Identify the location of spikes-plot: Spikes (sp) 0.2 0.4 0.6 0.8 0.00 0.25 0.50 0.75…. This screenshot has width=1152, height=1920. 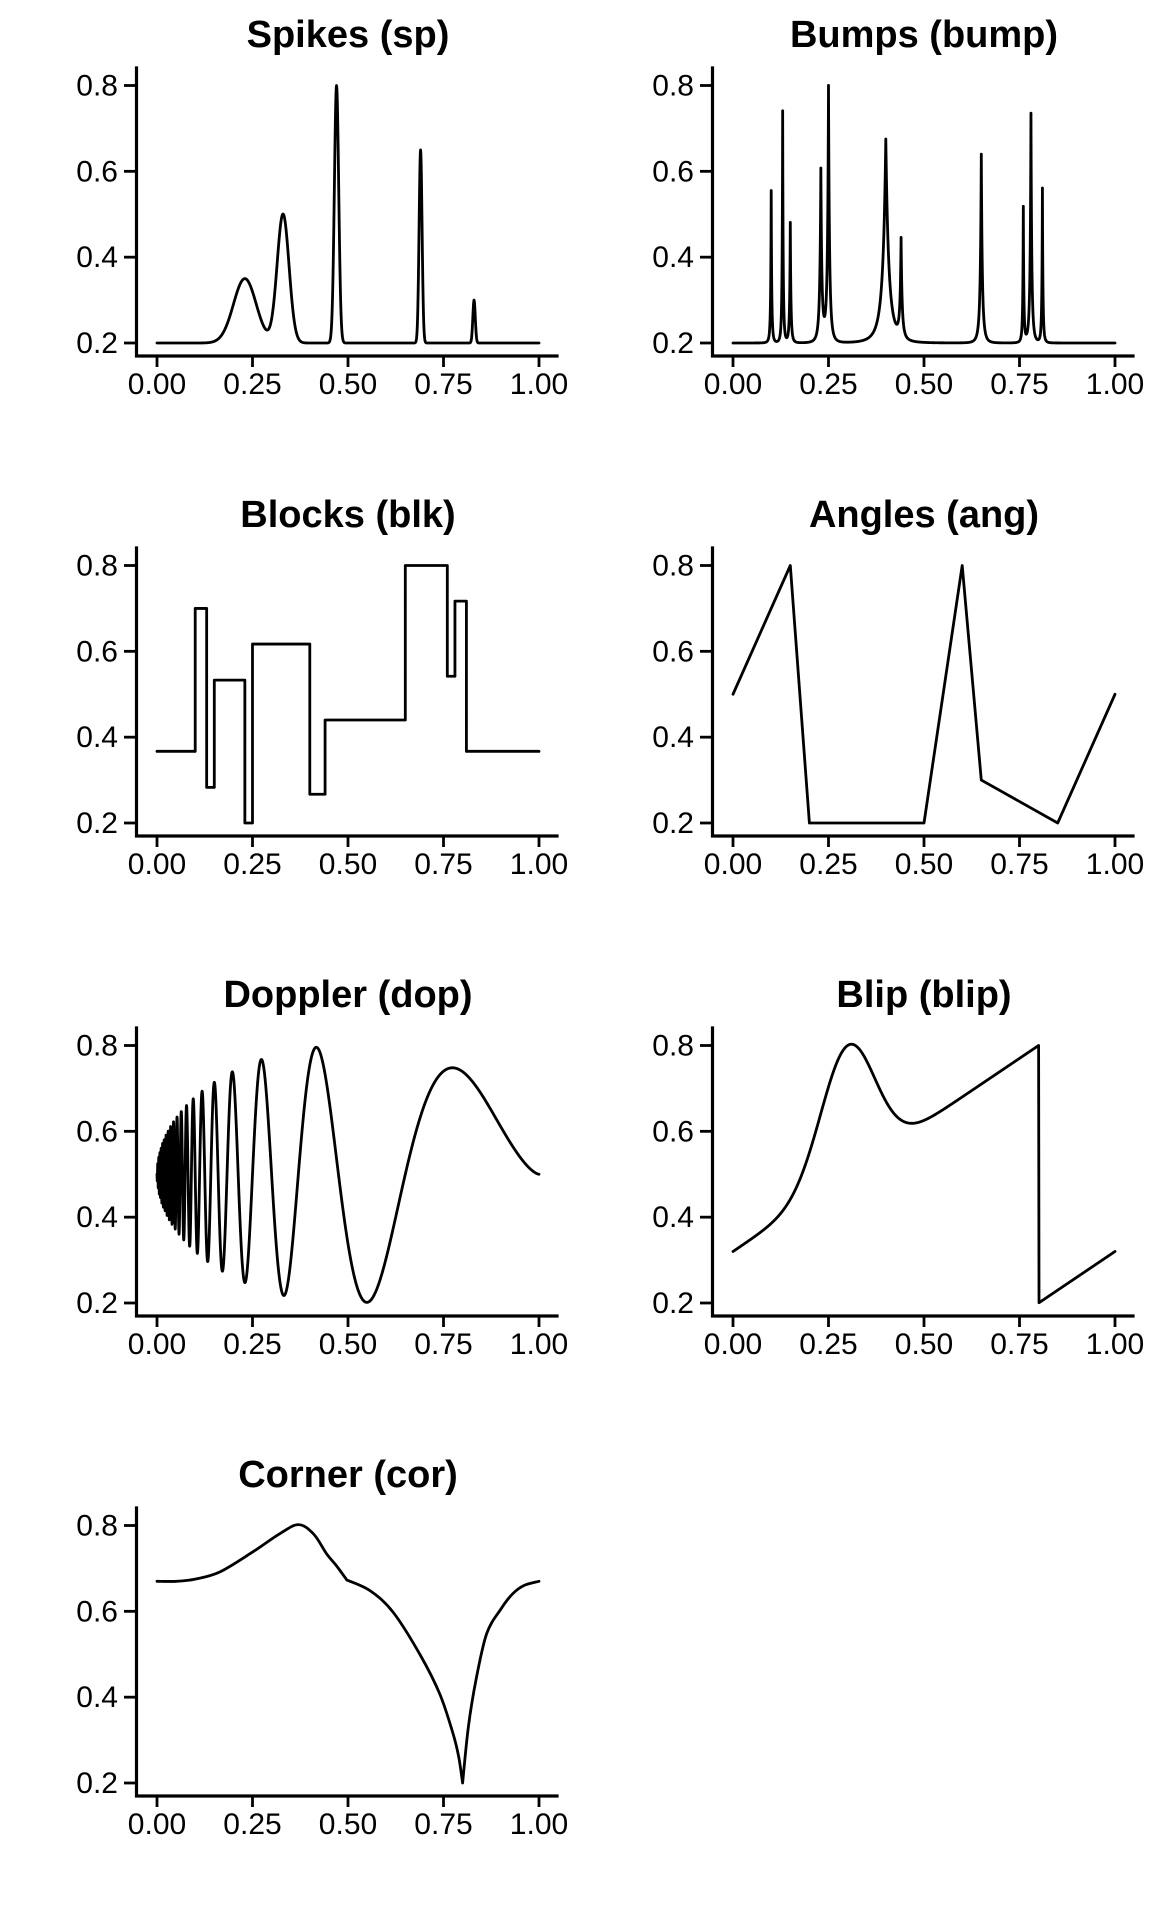
(322, 207).